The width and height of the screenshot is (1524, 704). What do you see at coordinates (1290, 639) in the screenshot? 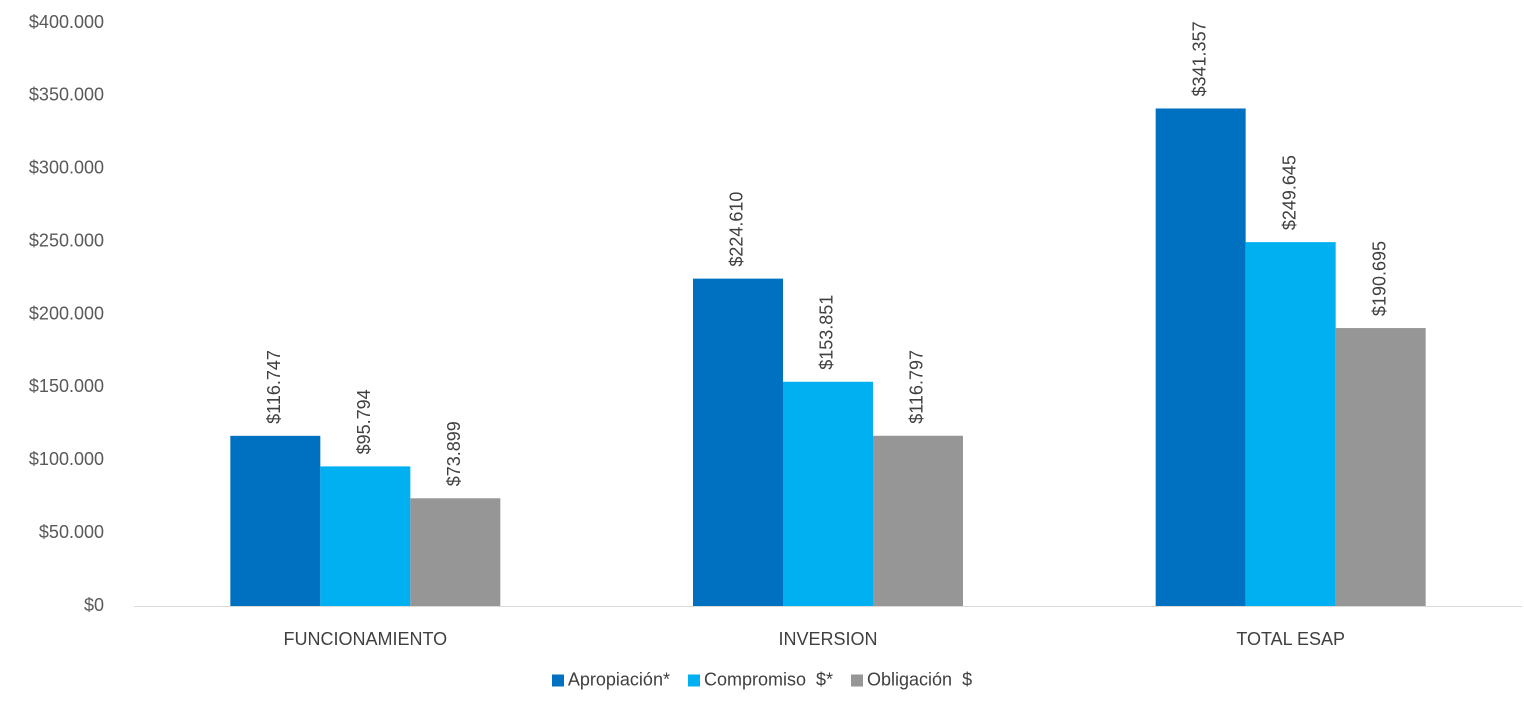
I see `x-tick-label: TOTAL ESAP` at bounding box center [1290, 639].